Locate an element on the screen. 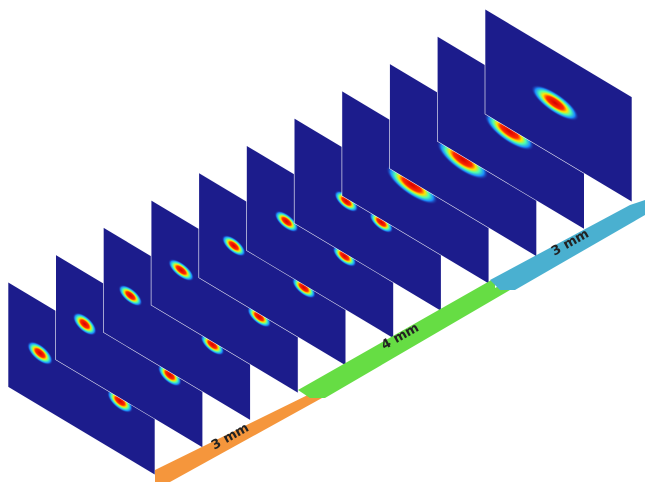 This screenshot has height=482, width=649. segment-orange is located at coordinates (238, 435).